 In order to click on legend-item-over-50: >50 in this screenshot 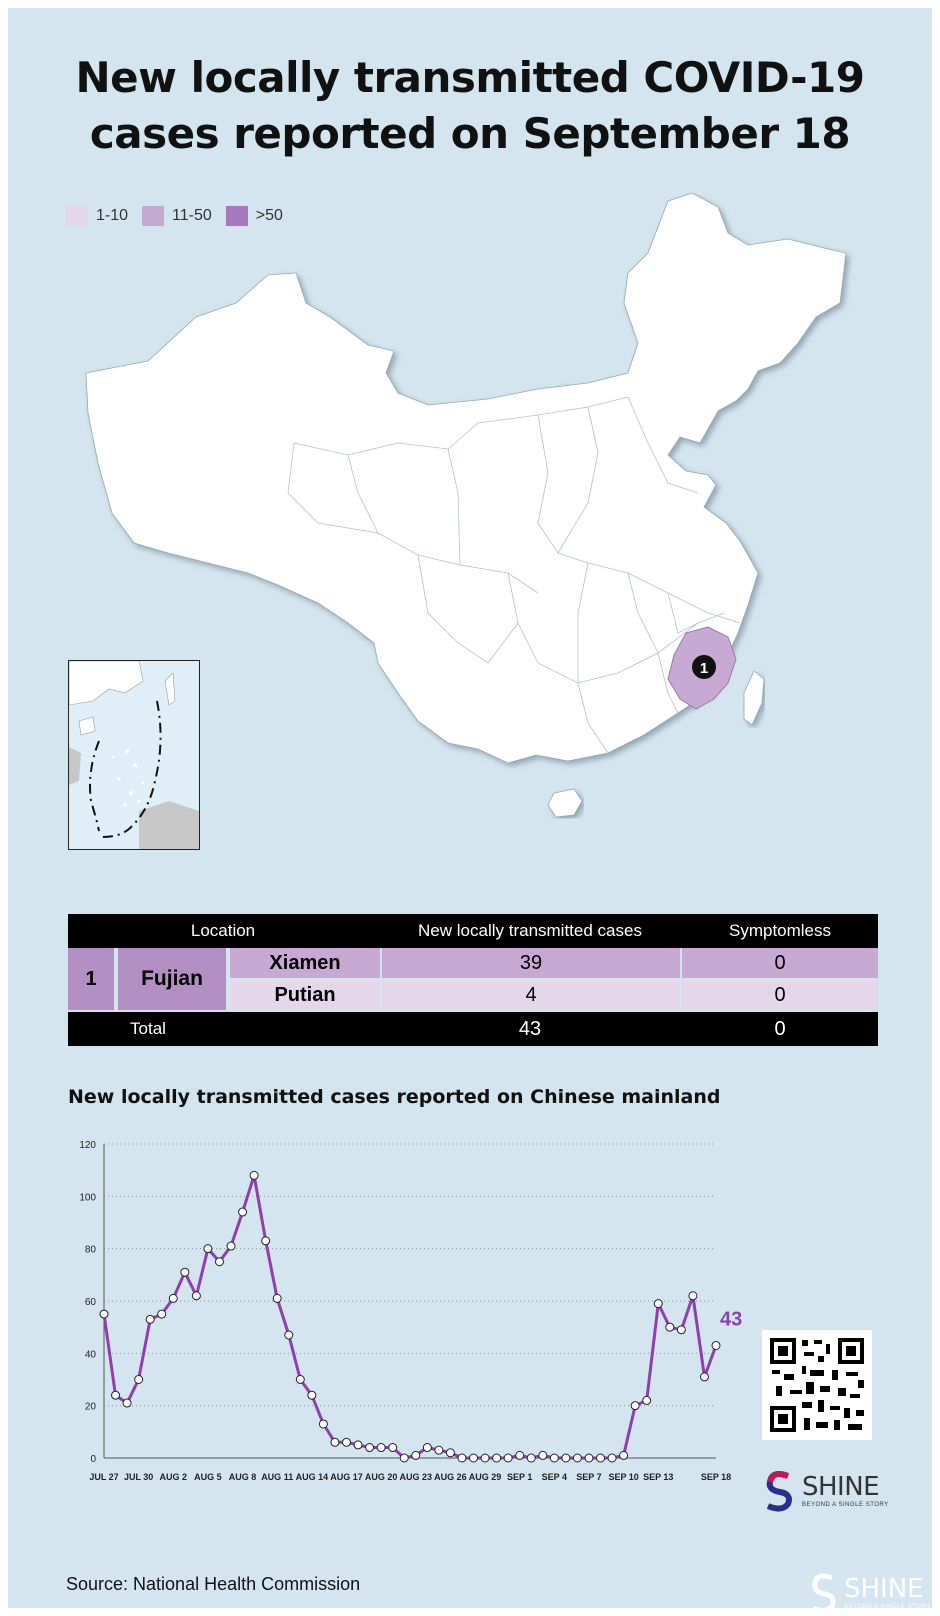, I will do `click(254, 216)`.